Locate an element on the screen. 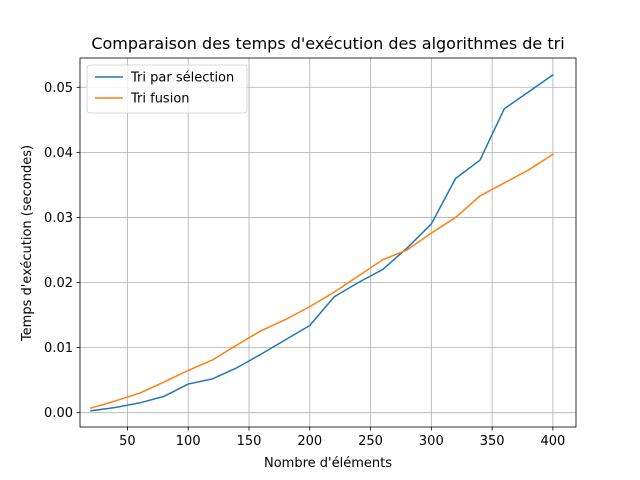  y-tick-label: 0.04 is located at coordinates (58, 153).